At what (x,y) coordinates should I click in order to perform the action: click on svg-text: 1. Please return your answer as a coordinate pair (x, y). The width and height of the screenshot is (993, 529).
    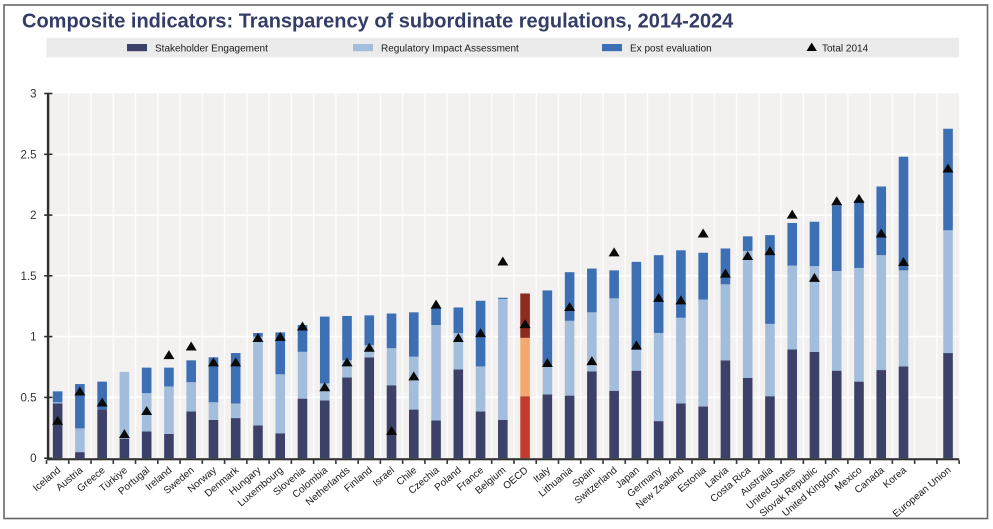
    Looking at the image, I should click on (33, 338).